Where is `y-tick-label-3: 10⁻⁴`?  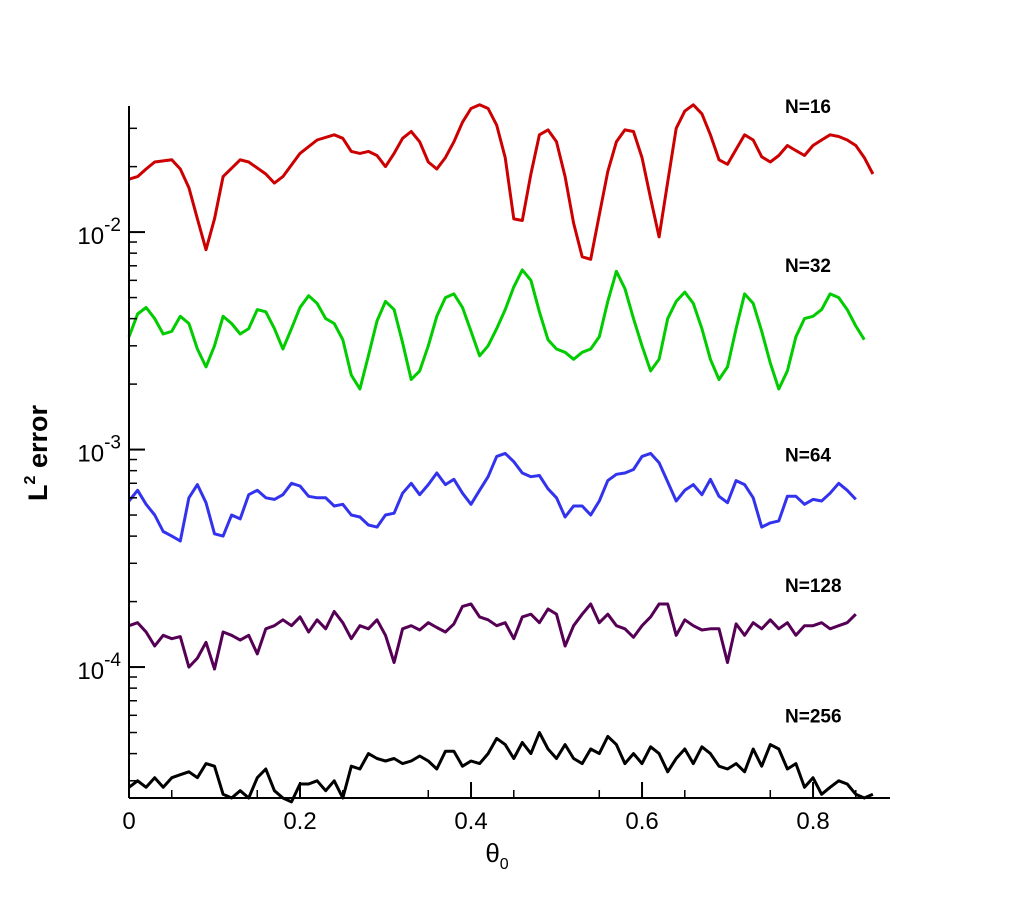
y-tick-label-3: 10⁻⁴ is located at coordinates (99, 667).